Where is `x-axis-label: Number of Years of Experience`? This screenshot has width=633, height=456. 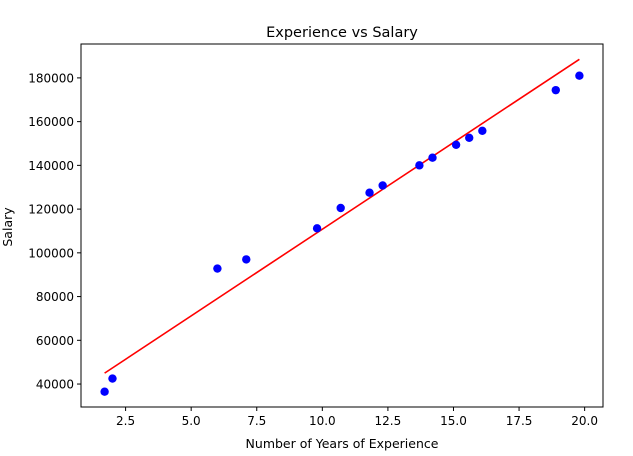
x-axis-label: Number of Years of Experience is located at coordinates (342, 443).